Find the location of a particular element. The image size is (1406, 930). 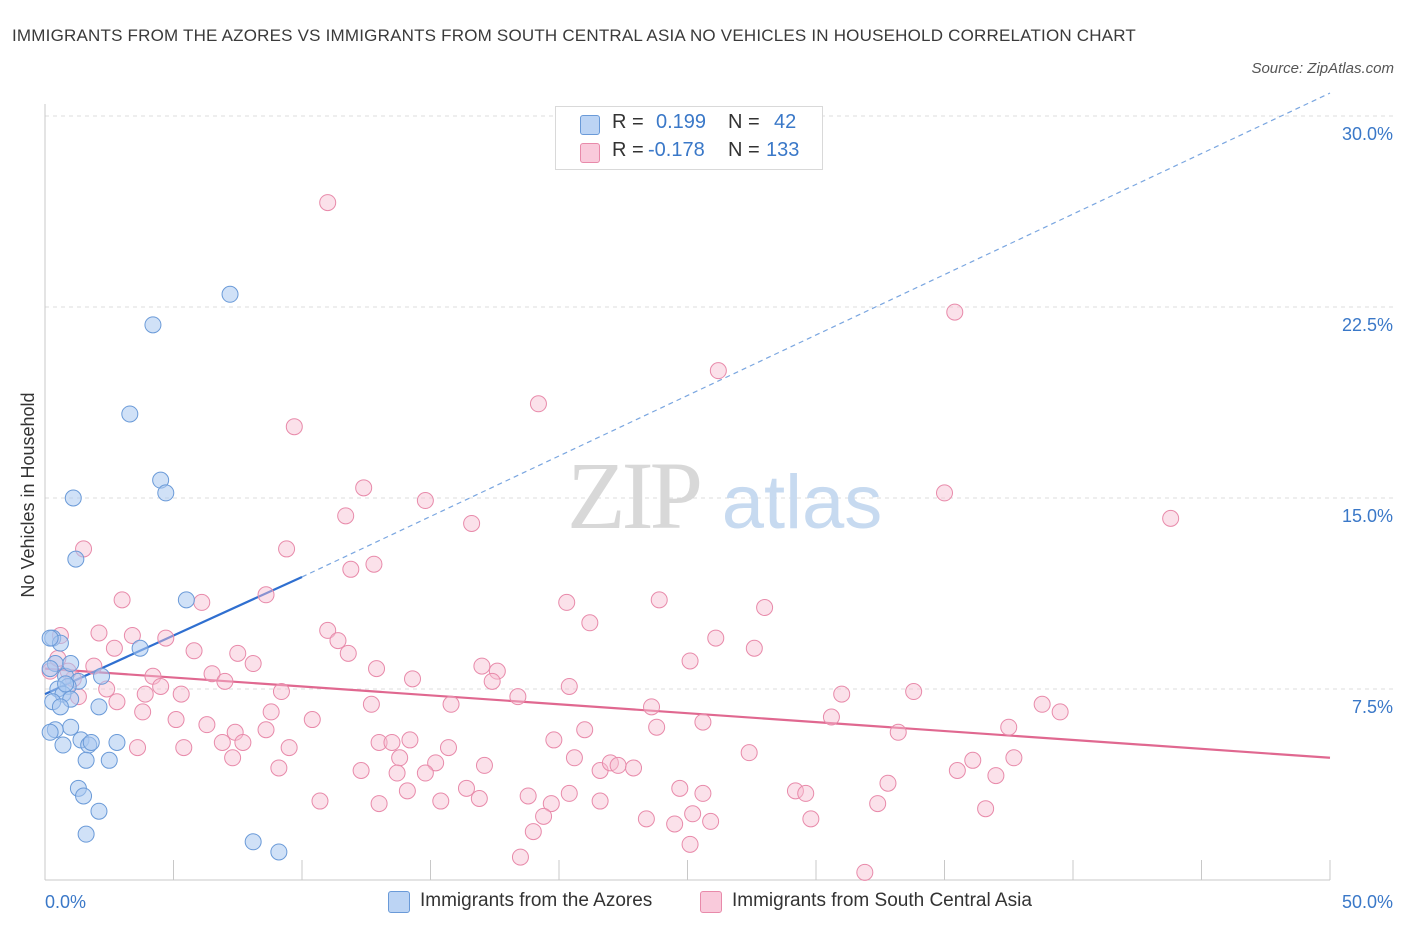

x-tick-label: 0.0% is located at coordinates (65, 902).